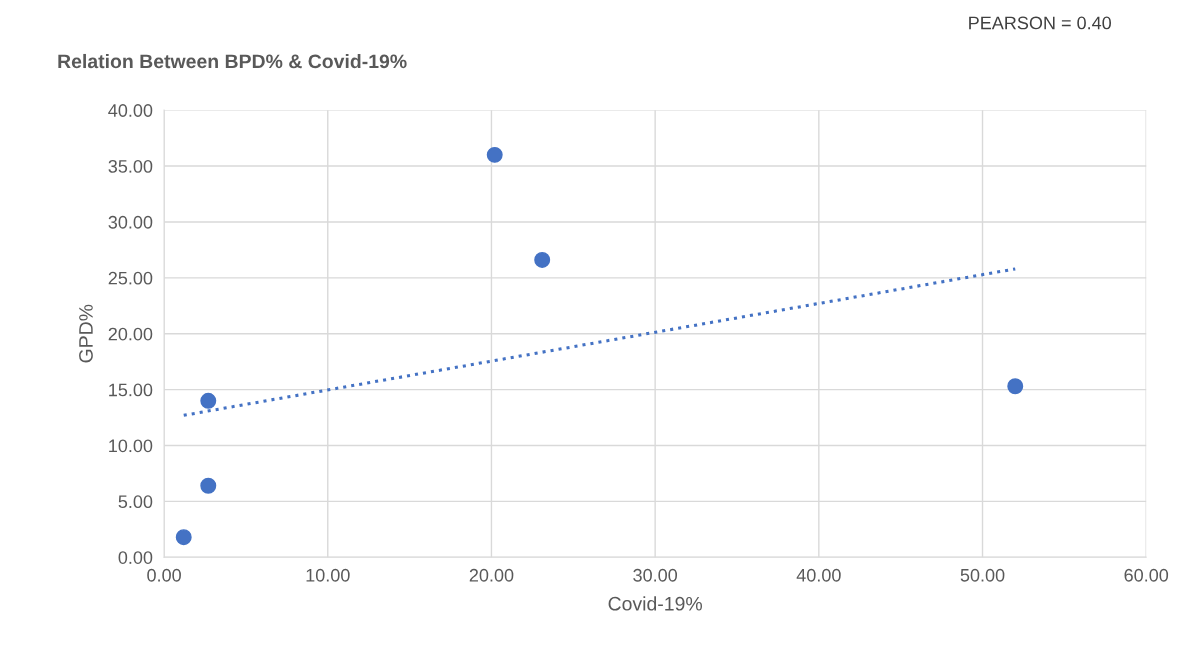 Image resolution: width=1189 pixels, height=648 pixels. Describe the element at coordinates (130, 166) in the screenshot. I see `y-tick-label: 35.00` at that location.